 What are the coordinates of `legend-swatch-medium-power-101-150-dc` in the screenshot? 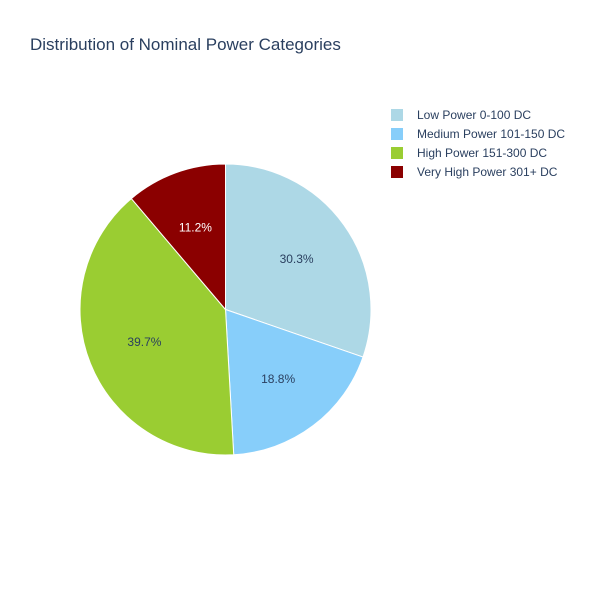 It's located at (397, 134).